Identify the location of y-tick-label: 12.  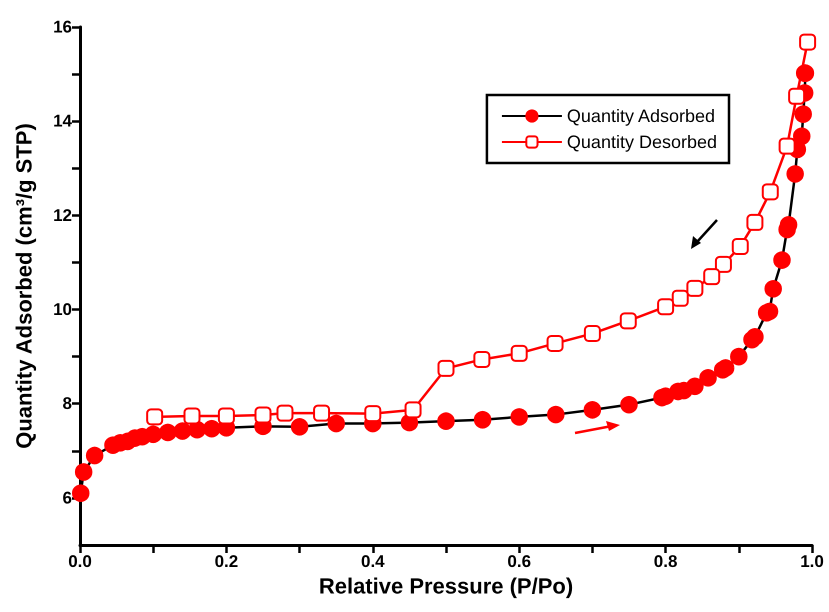
(62, 215).